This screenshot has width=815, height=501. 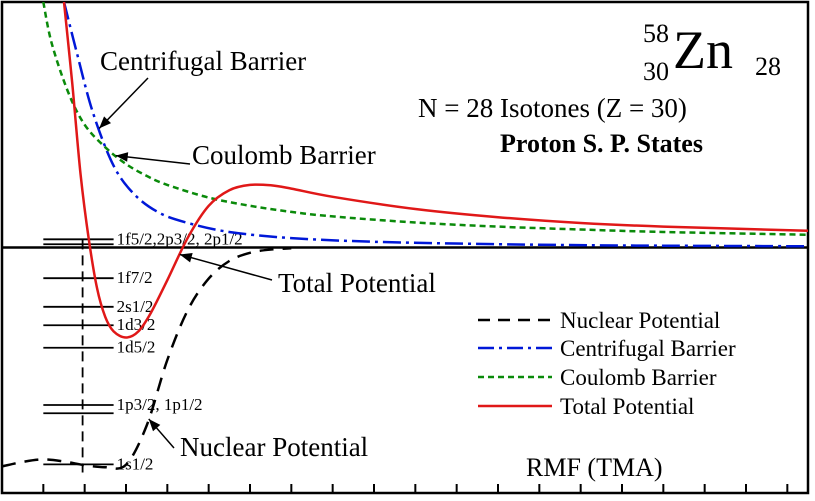 What do you see at coordinates (395, 488) in the screenshot?
I see `x-axis-ticks` at bounding box center [395, 488].